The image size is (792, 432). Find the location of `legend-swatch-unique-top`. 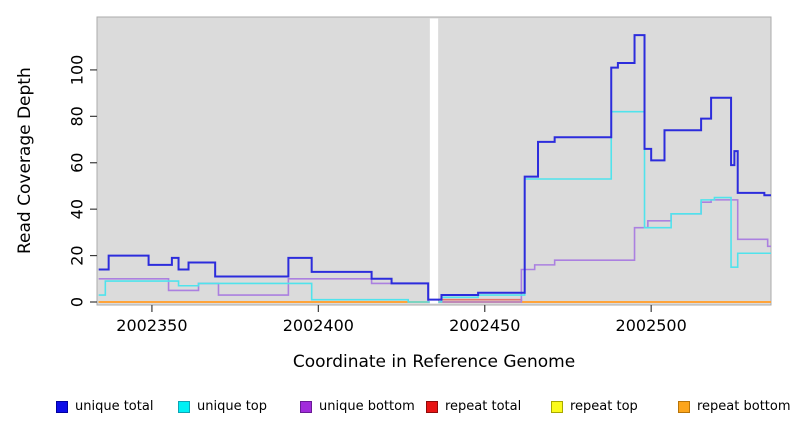

legend-swatch-unique-top is located at coordinates (184, 406).